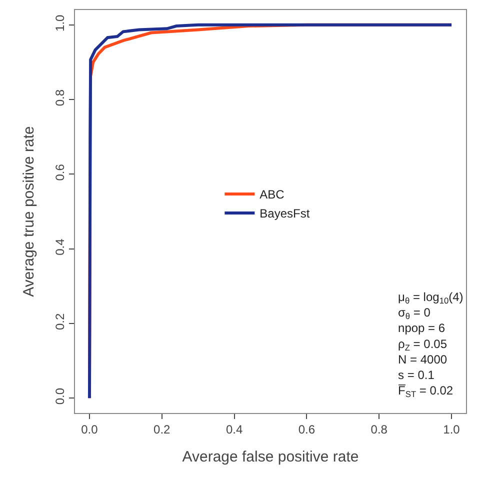 This screenshot has width=486, height=478. What do you see at coordinates (162, 429) in the screenshot?
I see `x-tick-label: 0.2` at bounding box center [162, 429].